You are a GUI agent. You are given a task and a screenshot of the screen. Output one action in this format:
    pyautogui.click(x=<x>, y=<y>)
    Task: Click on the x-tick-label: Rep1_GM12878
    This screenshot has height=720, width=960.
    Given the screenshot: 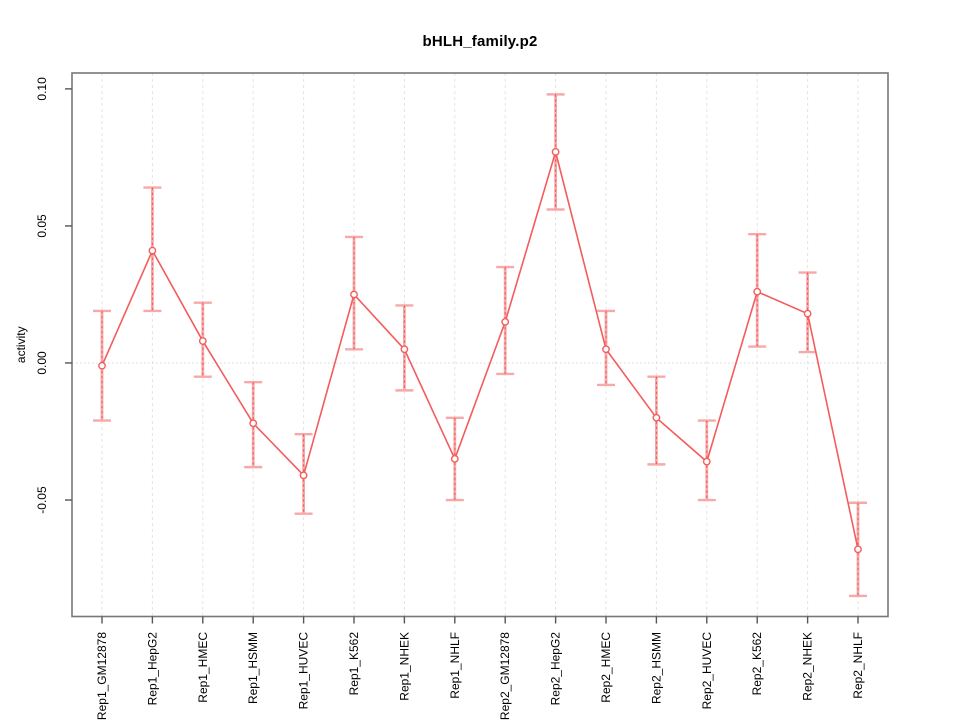 What is the action you would take?
    pyautogui.click(x=102, y=676)
    